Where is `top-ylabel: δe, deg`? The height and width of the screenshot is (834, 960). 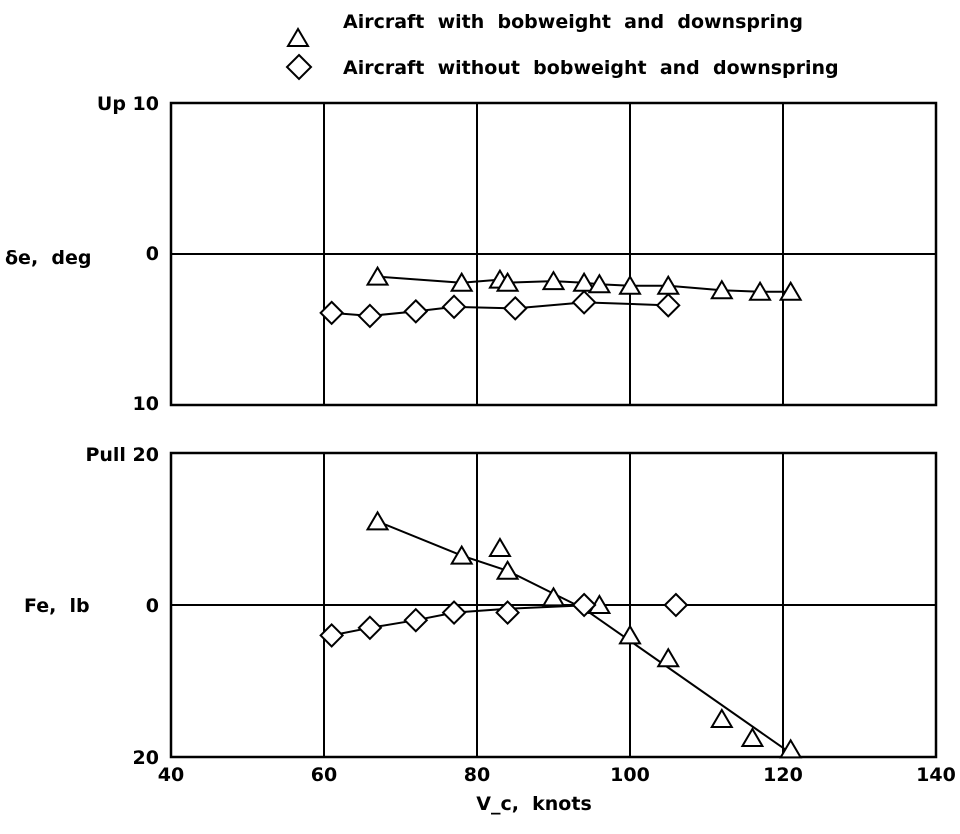 top-ylabel: δe, deg is located at coordinates (48, 258).